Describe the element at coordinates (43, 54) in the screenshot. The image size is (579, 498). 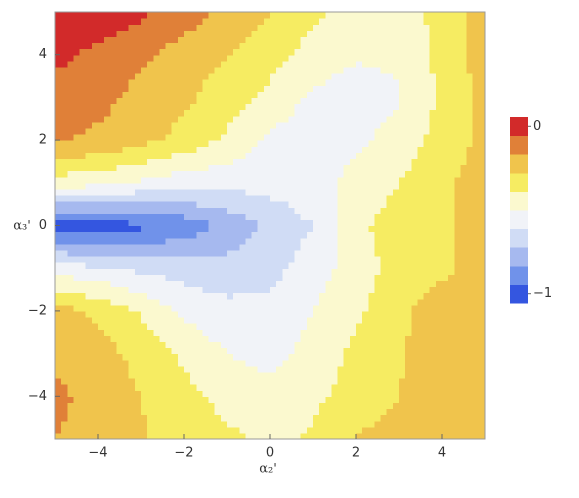
I see `y-tick-label: 4` at that location.